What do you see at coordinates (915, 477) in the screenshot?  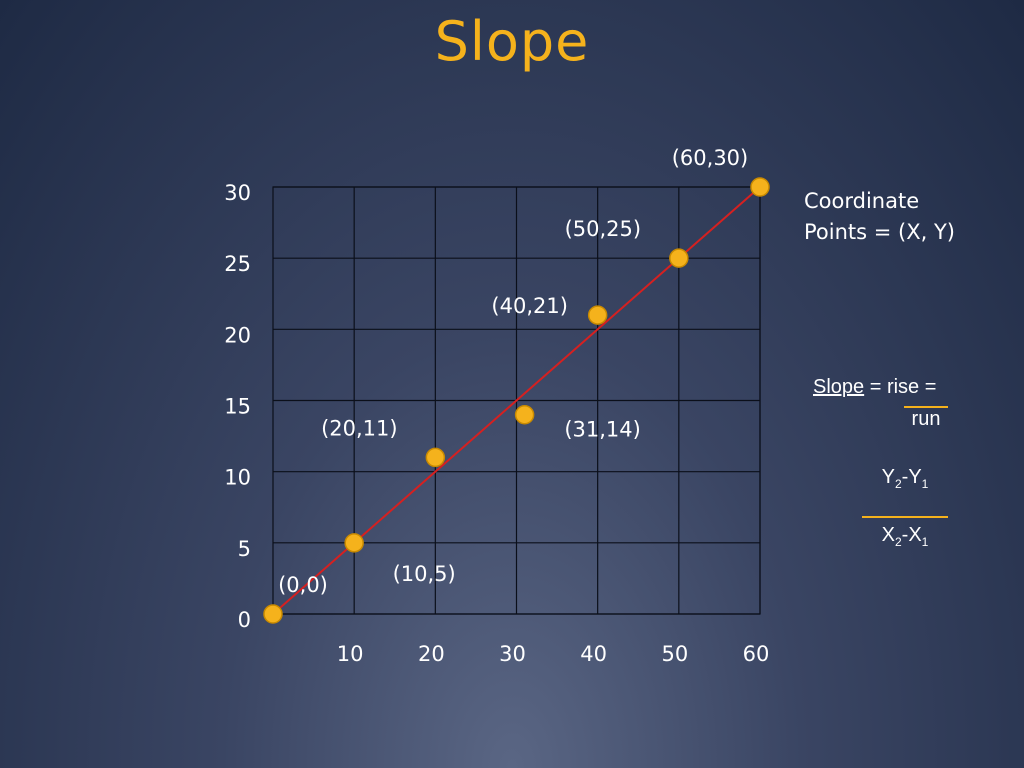 I see `num-y1: Y` at bounding box center [915, 477].